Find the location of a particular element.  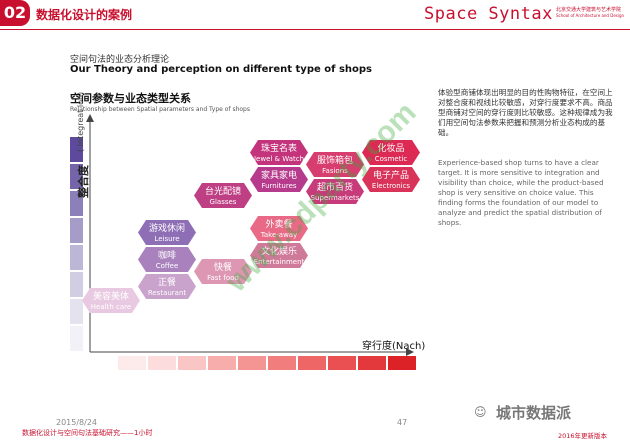

integration-scale is located at coordinates (76, 244).